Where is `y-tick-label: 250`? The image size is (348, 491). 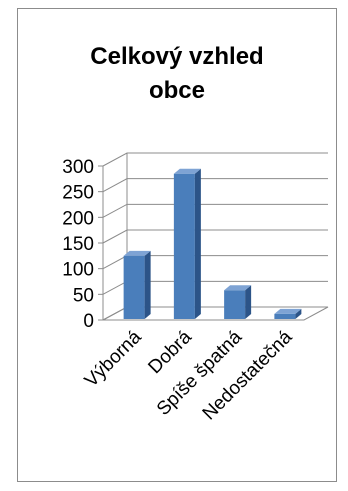 y-tick-label: 250 is located at coordinates (78, 193).